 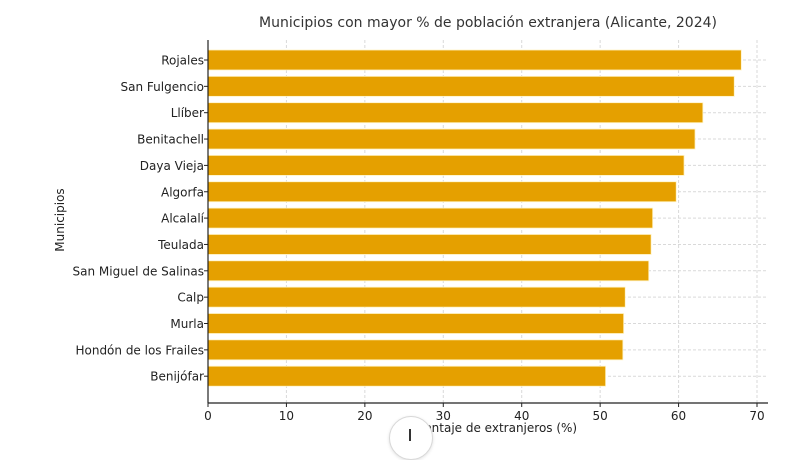 I want to click on y-tick-label: Hondón de los Frailes, so click(x=139, y=350).